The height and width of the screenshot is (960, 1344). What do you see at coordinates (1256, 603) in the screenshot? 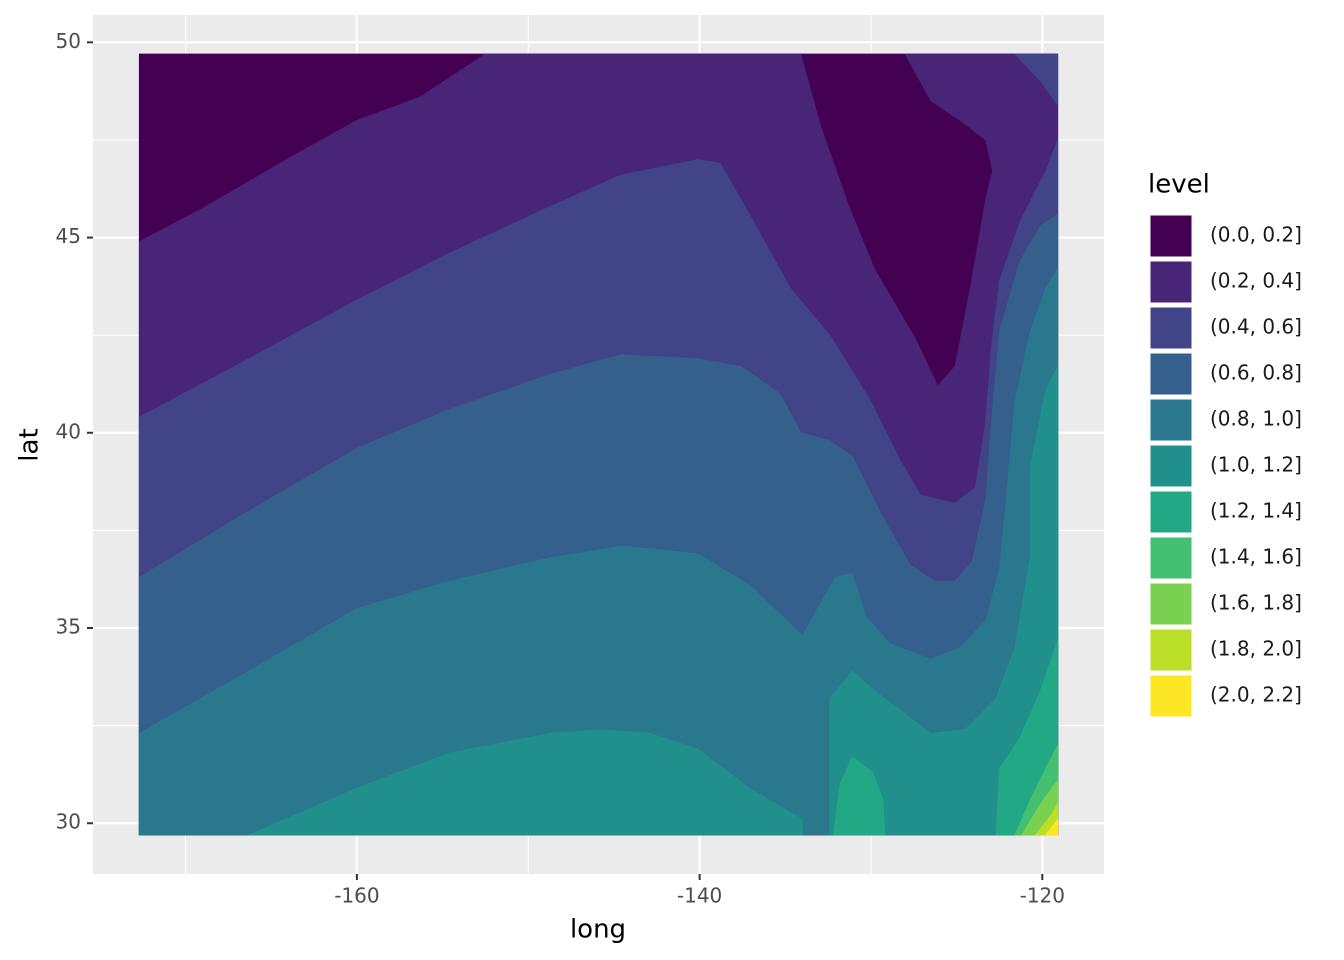
I see `legend-label: (1.6, 1.8]` at bounding box center [1256, 603].